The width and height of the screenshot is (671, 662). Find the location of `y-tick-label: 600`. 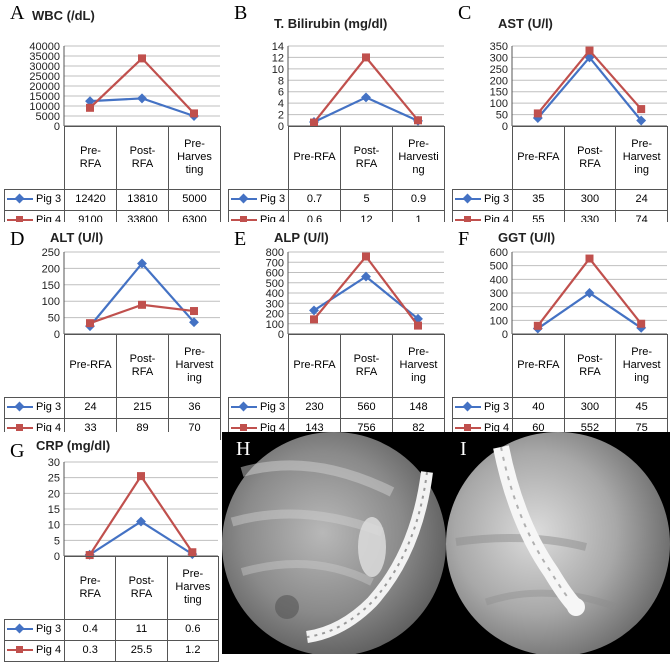

y-tick-label: 600 is located at coordinates (275, 274).